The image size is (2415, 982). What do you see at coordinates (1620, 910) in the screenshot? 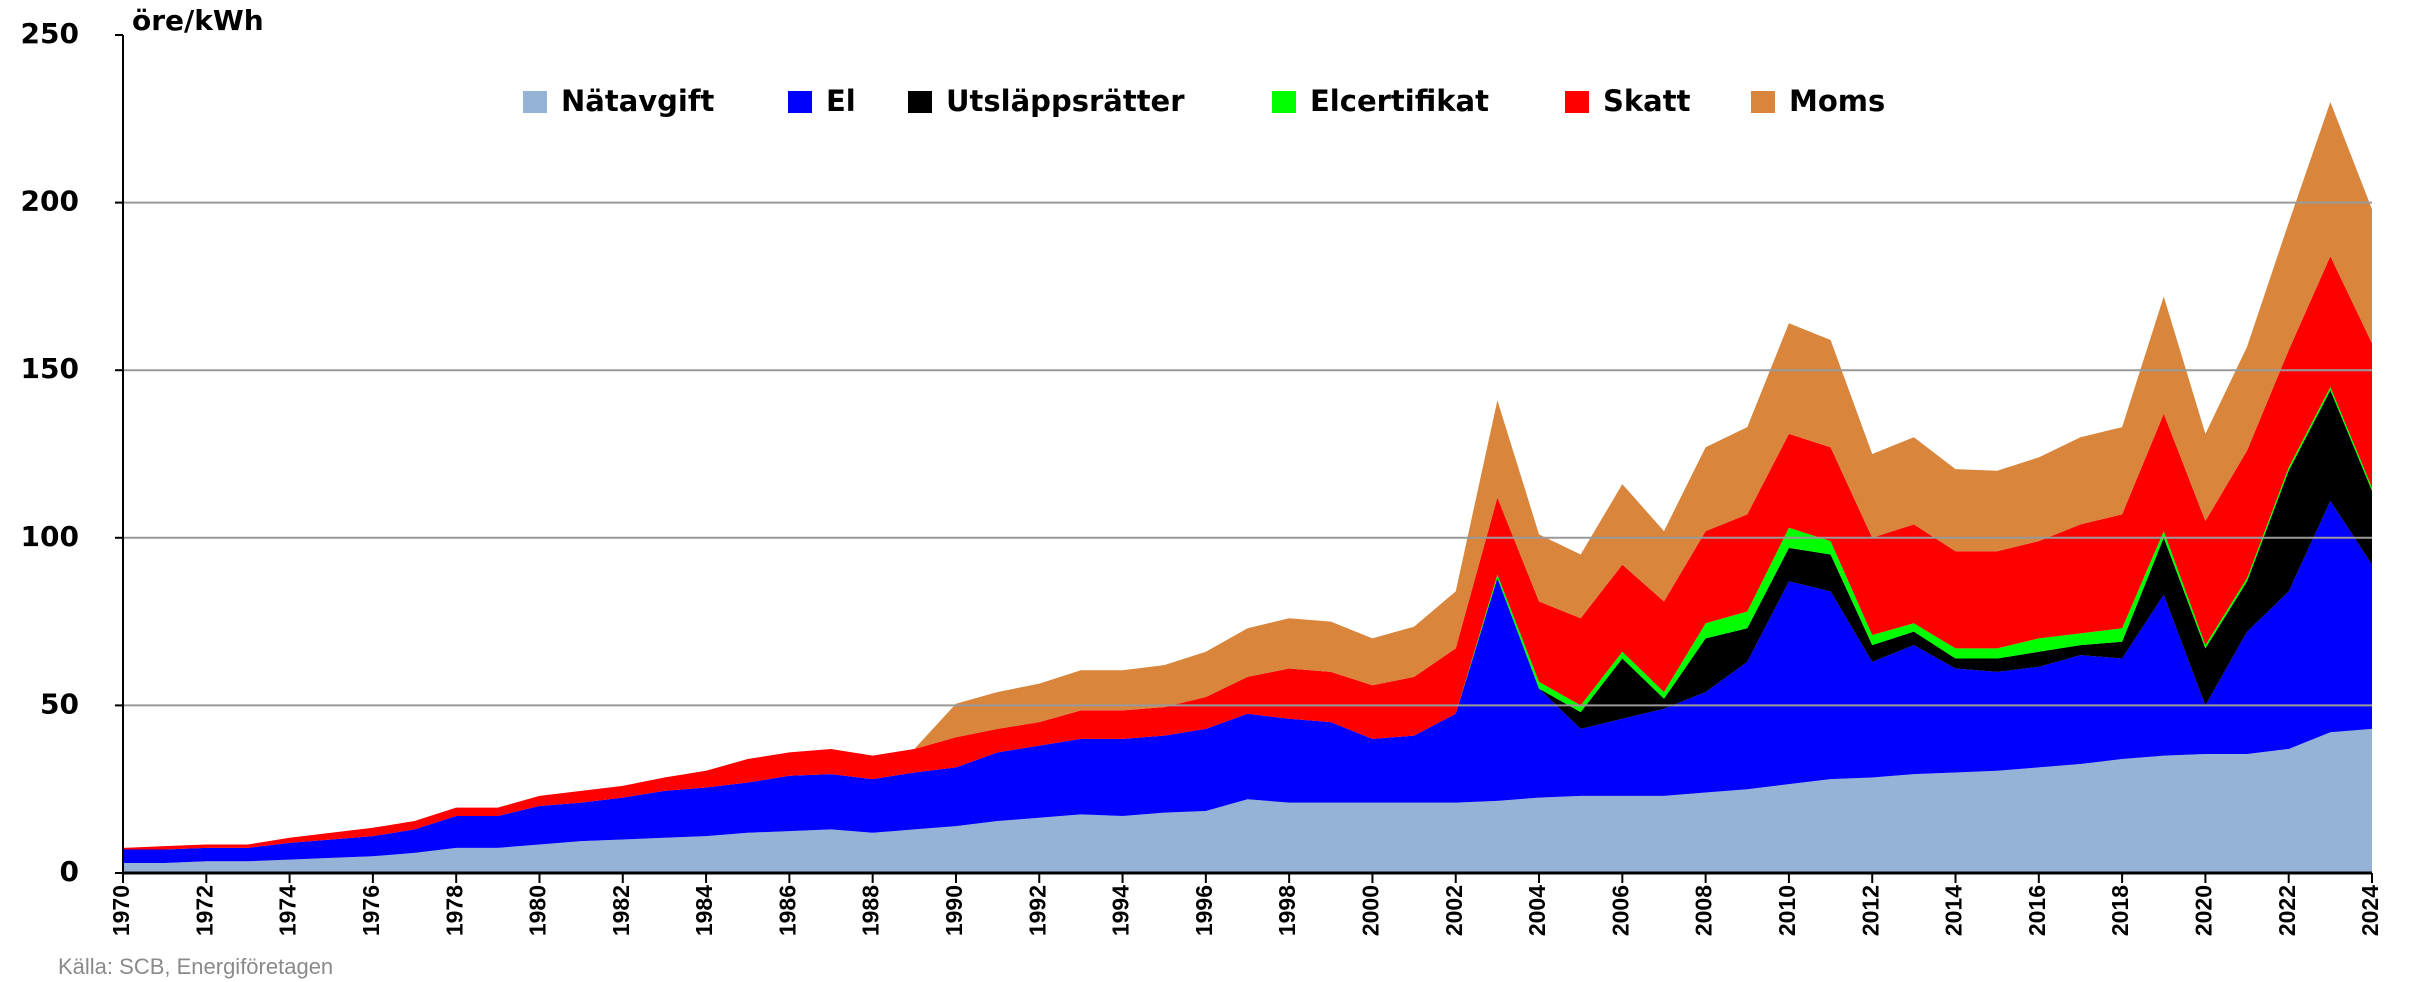
I see `x-tick-label: 2006` at bounding box center [1620, 910].